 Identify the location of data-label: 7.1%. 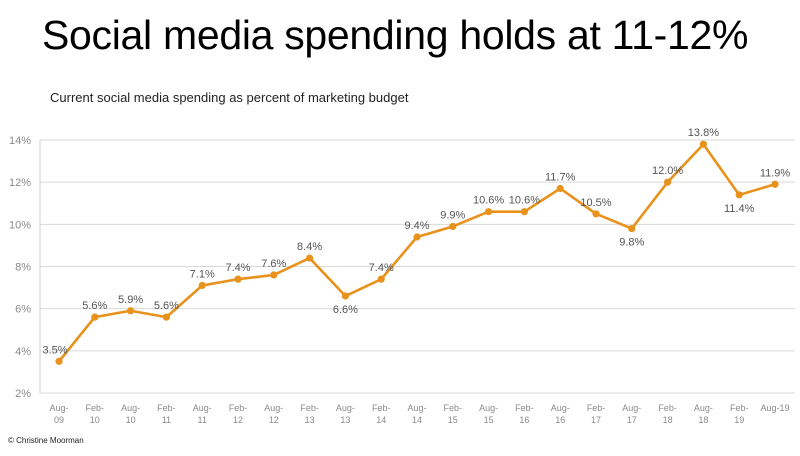
(202, 274).